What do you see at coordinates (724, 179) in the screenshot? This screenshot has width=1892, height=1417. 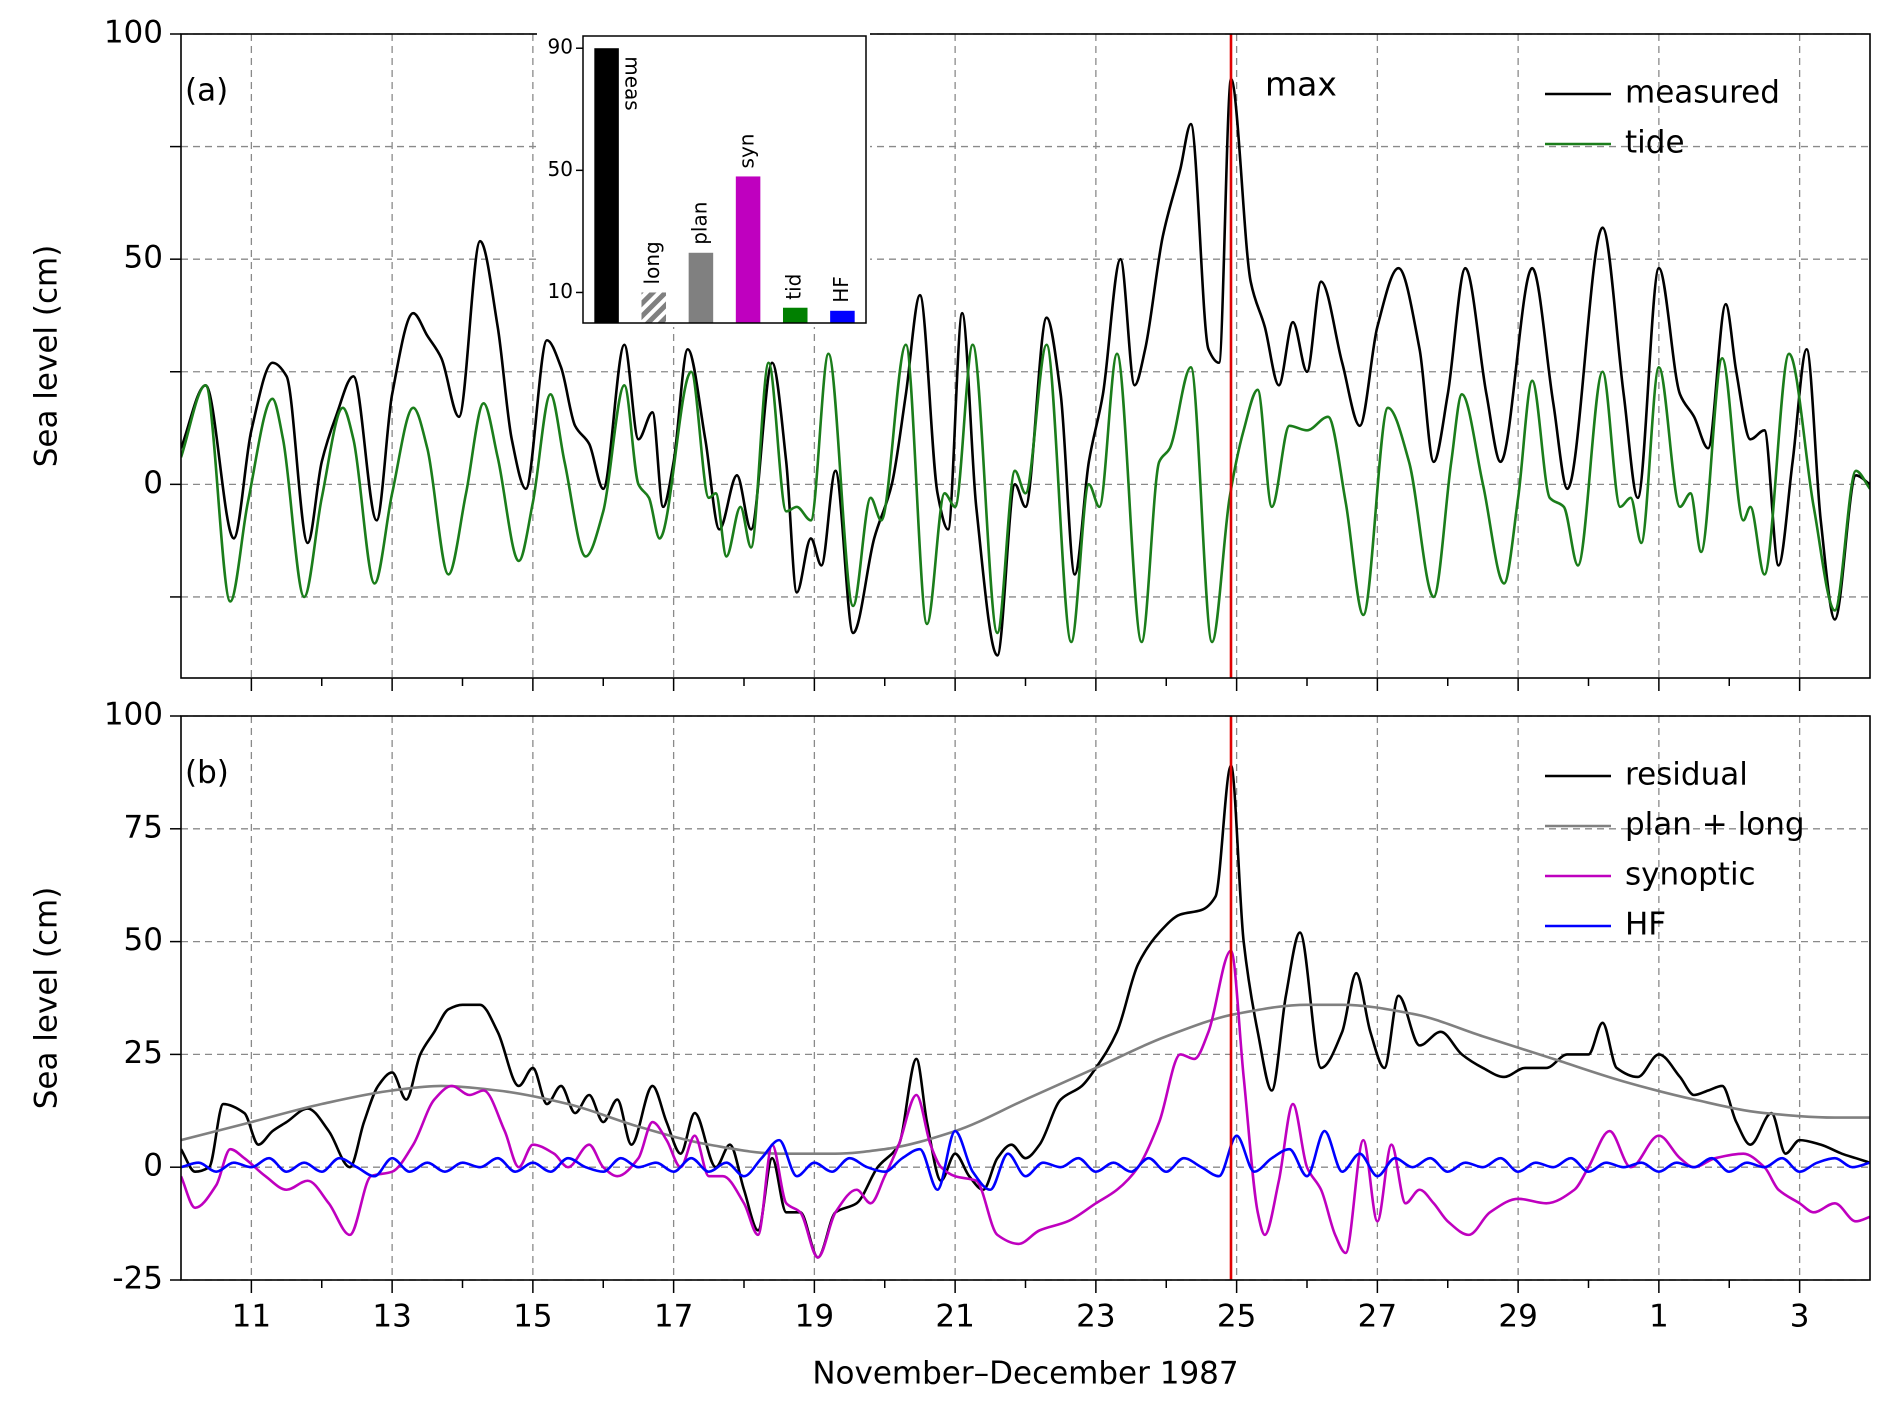 I see `inset-frame` at bounding box center [724, 179].